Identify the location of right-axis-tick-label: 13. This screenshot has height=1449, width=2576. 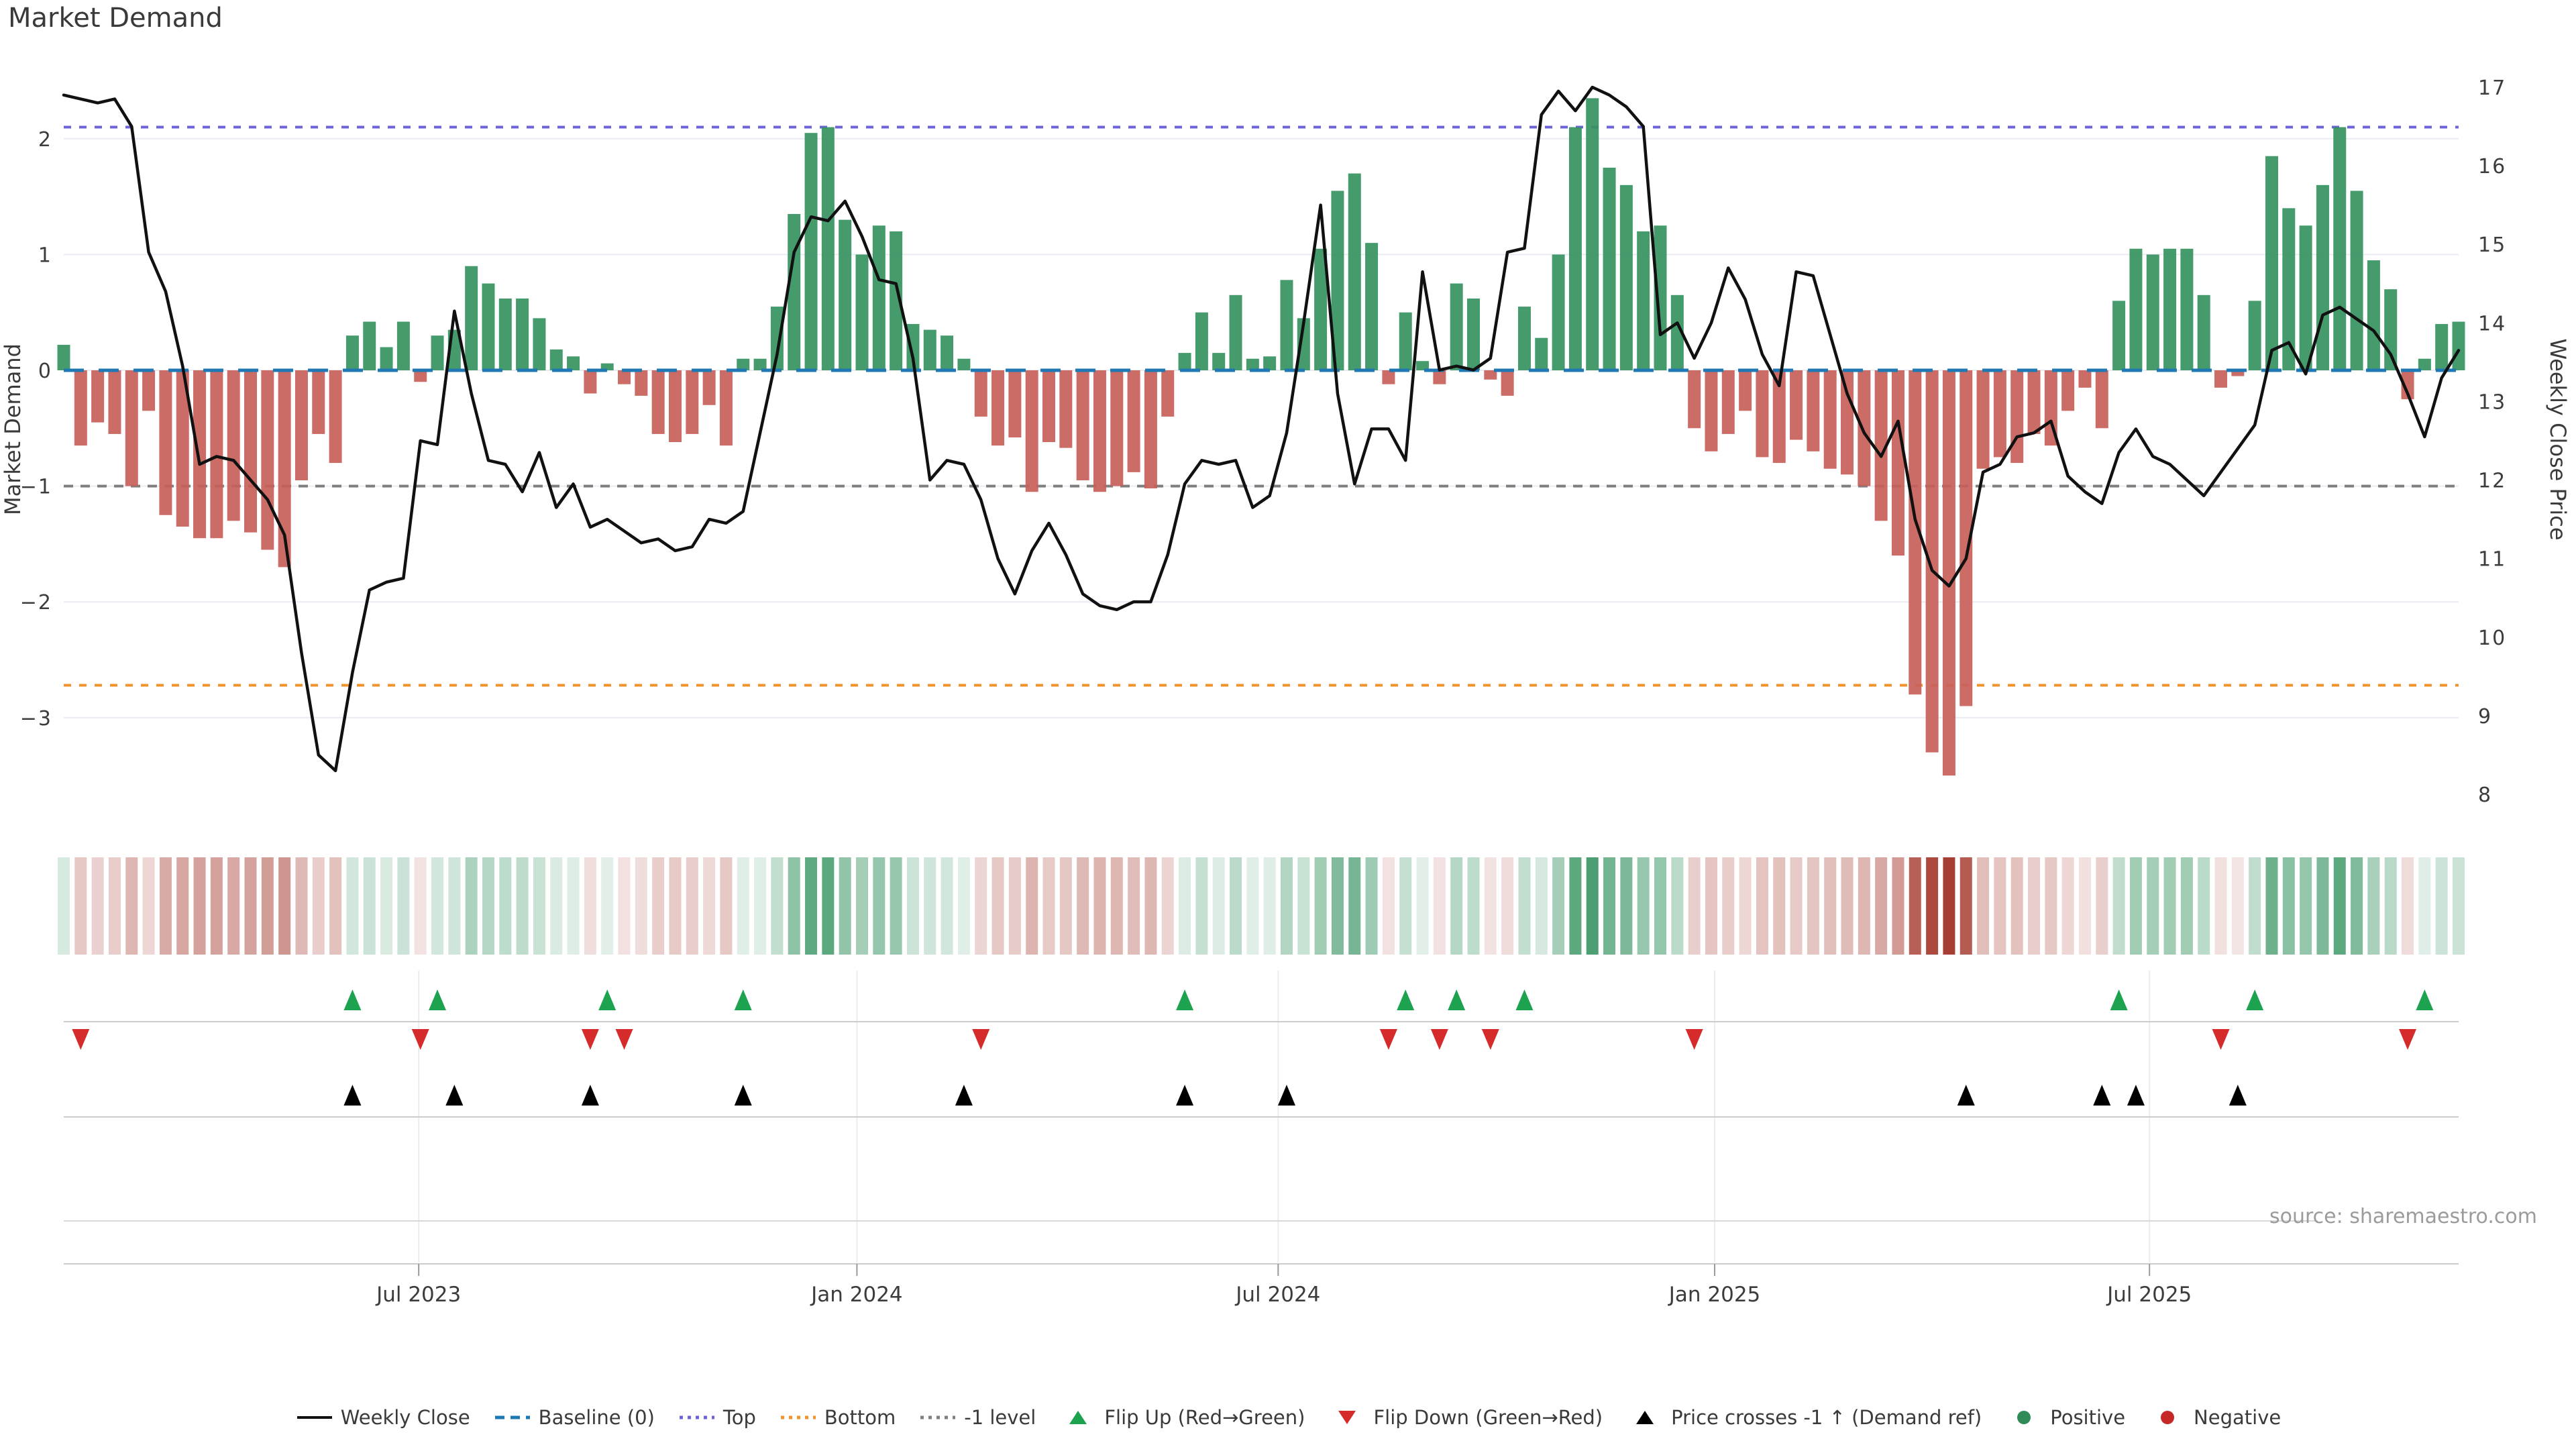
(2492, 402).